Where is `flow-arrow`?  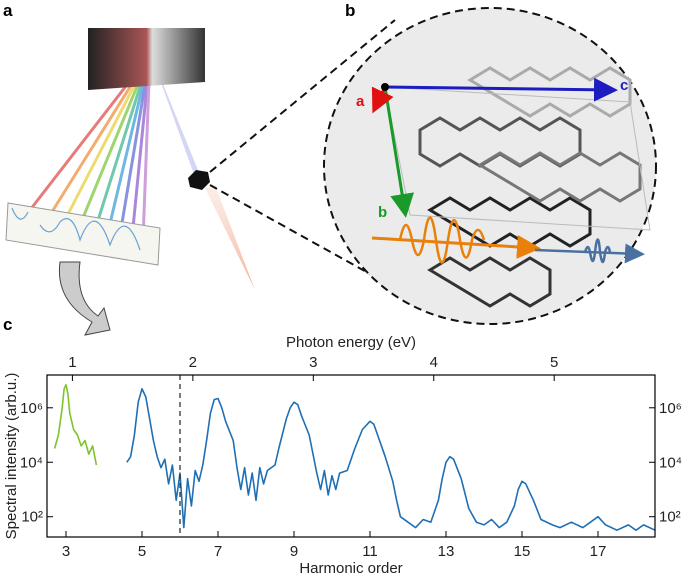 flow-arrow is located at coordinates (84, 298).